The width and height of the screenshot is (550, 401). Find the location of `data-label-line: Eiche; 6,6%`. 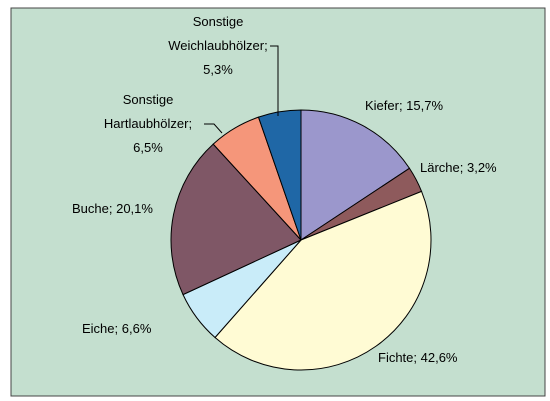

data-label-line: Eiche; 6,6% is located at coordinates (117, 328).